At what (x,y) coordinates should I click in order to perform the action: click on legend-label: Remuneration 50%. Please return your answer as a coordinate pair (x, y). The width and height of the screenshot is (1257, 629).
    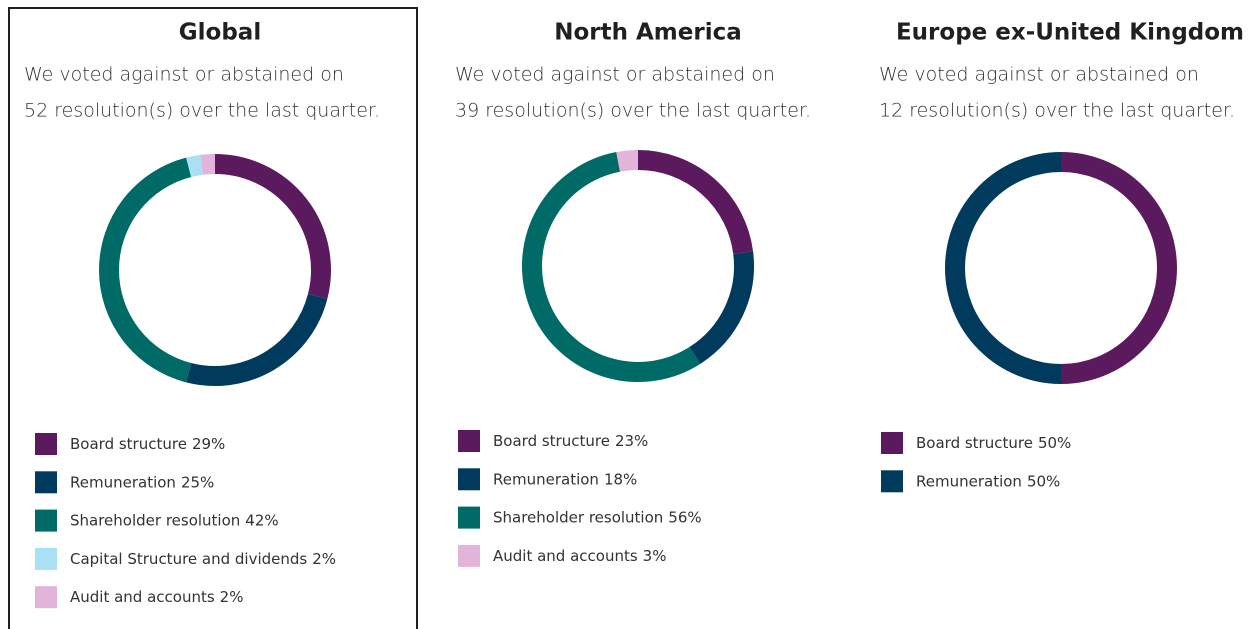
    Looking at the image, I should click on (988, 481).